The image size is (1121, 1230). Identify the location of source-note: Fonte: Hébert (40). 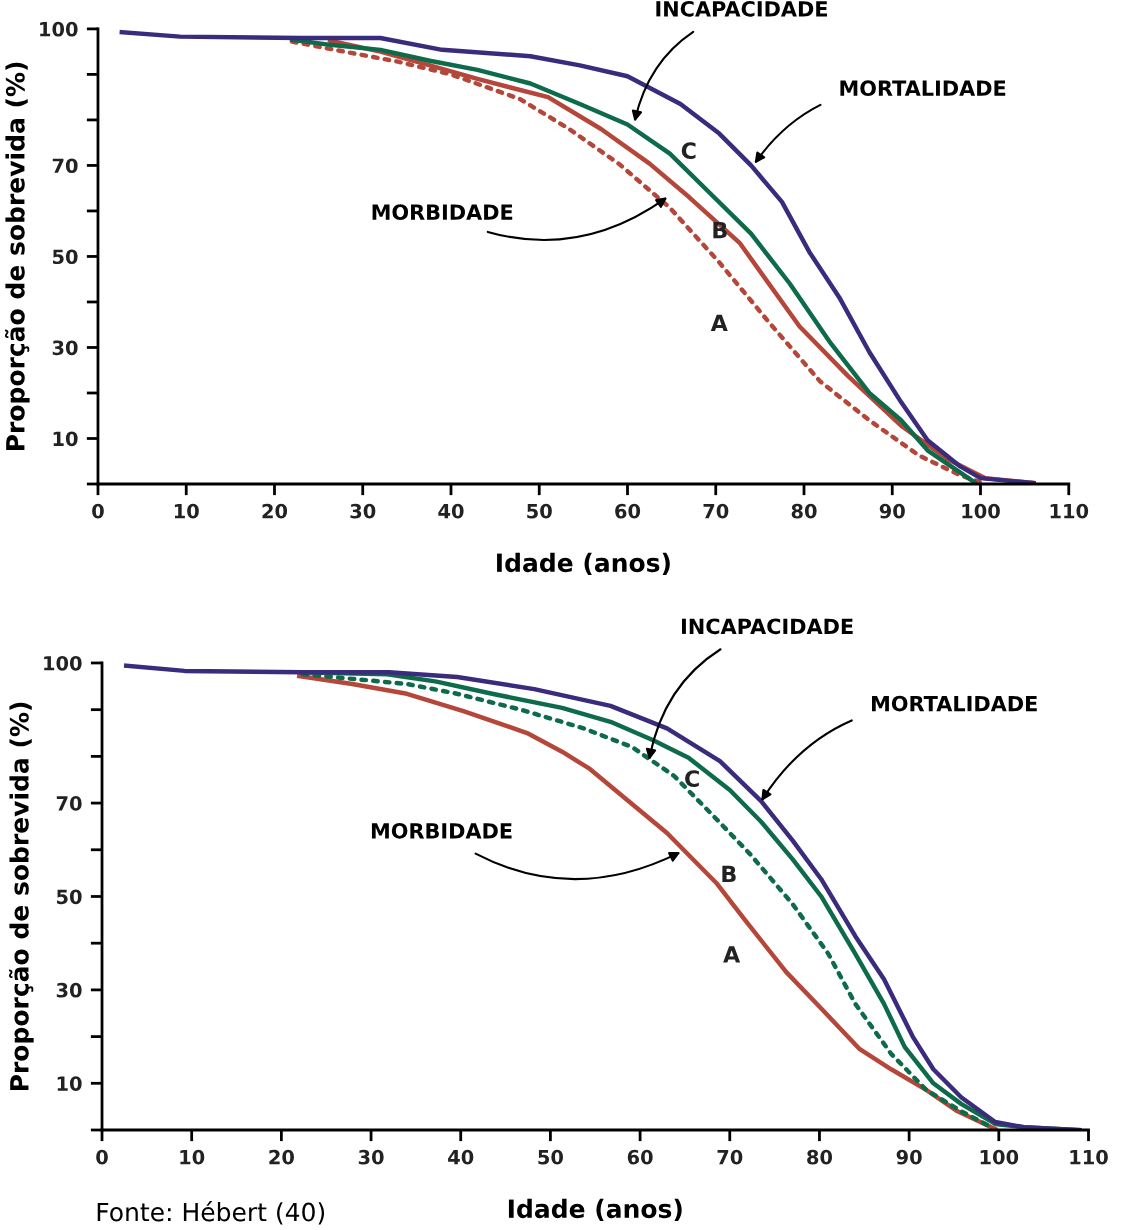
(211, 1213).